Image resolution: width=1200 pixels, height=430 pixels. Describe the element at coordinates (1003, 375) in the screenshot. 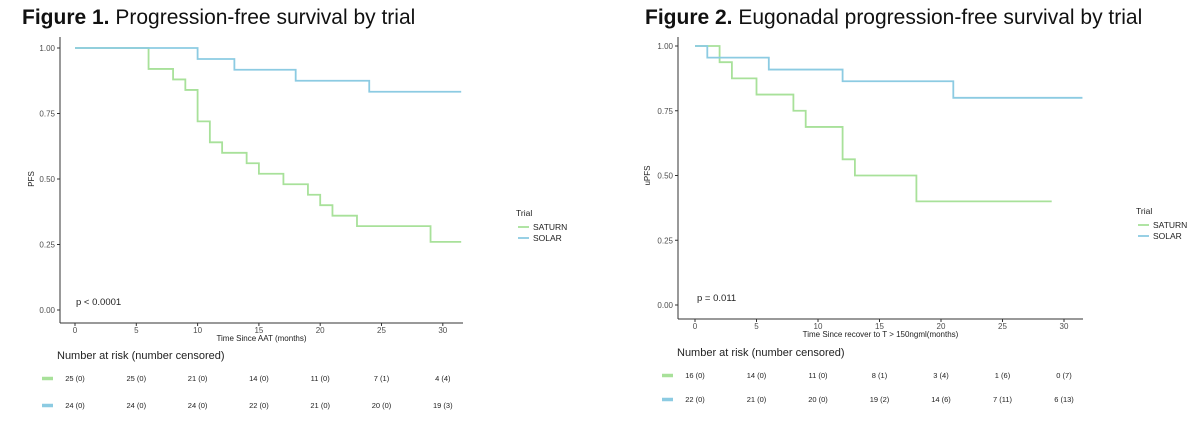

I see `risk-cell: 1 (6)` at that location.